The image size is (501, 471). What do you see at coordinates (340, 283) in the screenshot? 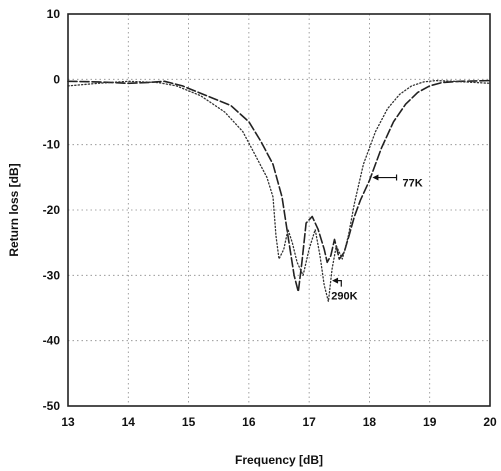
I see `annotation-290k-arrow` at bounding box center [340, 283].